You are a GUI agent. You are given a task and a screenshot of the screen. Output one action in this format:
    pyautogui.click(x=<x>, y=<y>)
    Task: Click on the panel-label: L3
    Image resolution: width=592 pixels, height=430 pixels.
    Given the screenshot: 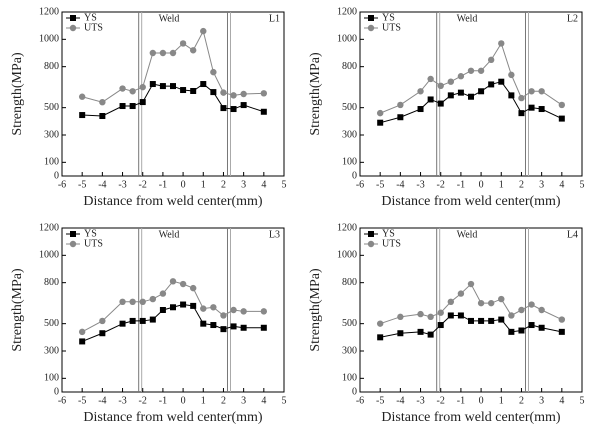 What is the action you would take?
    pyautogui.click(x=274, y=234)
    